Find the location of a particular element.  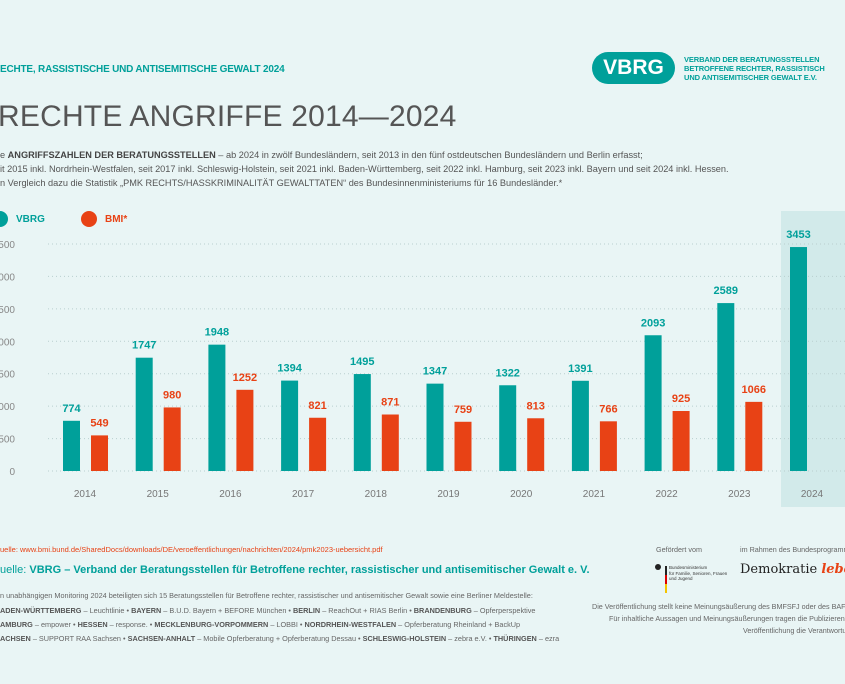

x-tick-label: 2015 is located at coordinates (158, 494).